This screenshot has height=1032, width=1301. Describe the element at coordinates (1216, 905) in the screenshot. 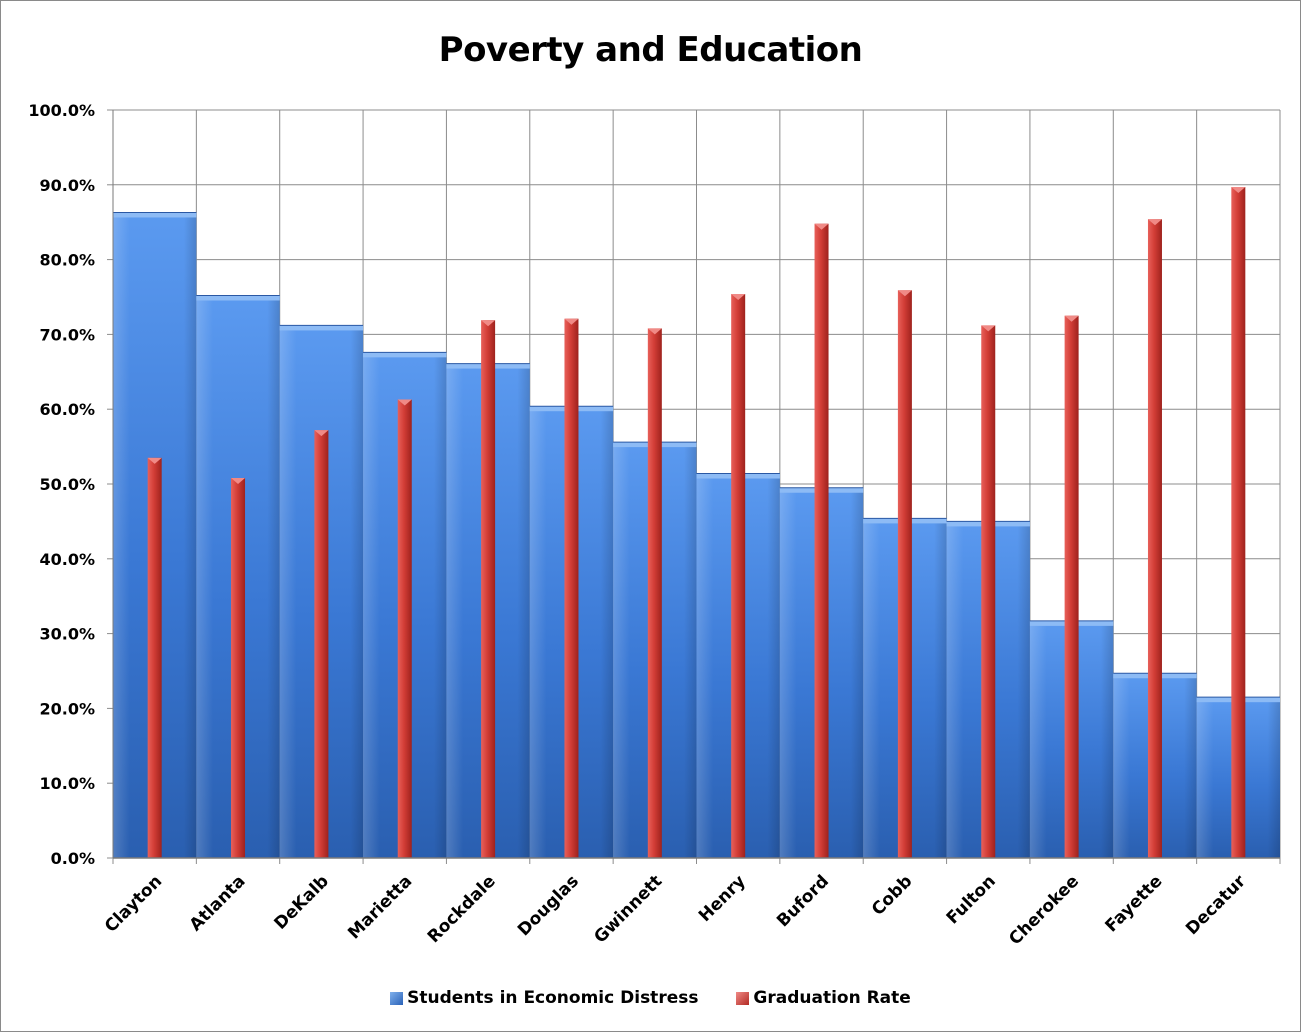

I see `x-tick-label-decatur: Decatur` at that location.